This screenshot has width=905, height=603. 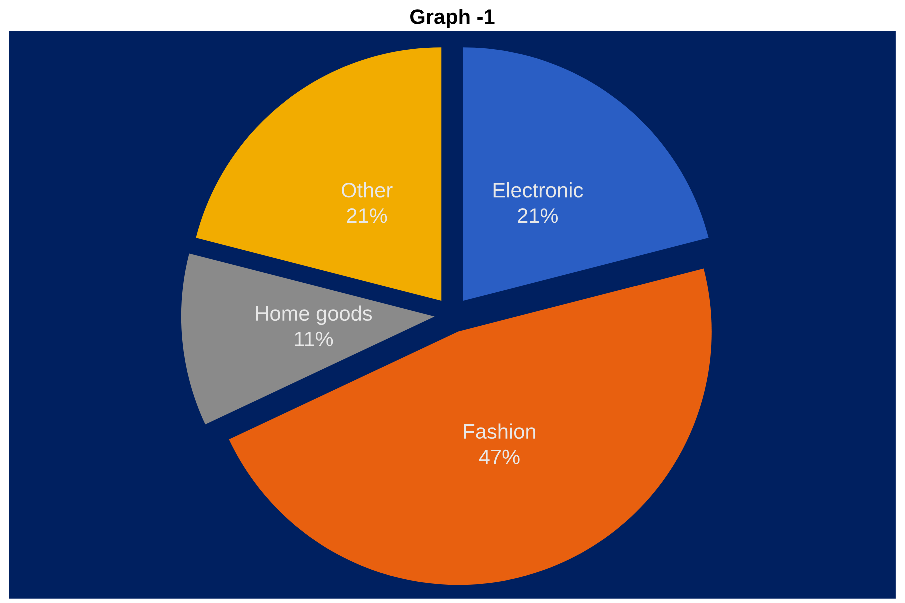 What do you see at coordinates (367, 190) in the screenshot?
I see `slice-label: Other` at bounding box center [367, 190].